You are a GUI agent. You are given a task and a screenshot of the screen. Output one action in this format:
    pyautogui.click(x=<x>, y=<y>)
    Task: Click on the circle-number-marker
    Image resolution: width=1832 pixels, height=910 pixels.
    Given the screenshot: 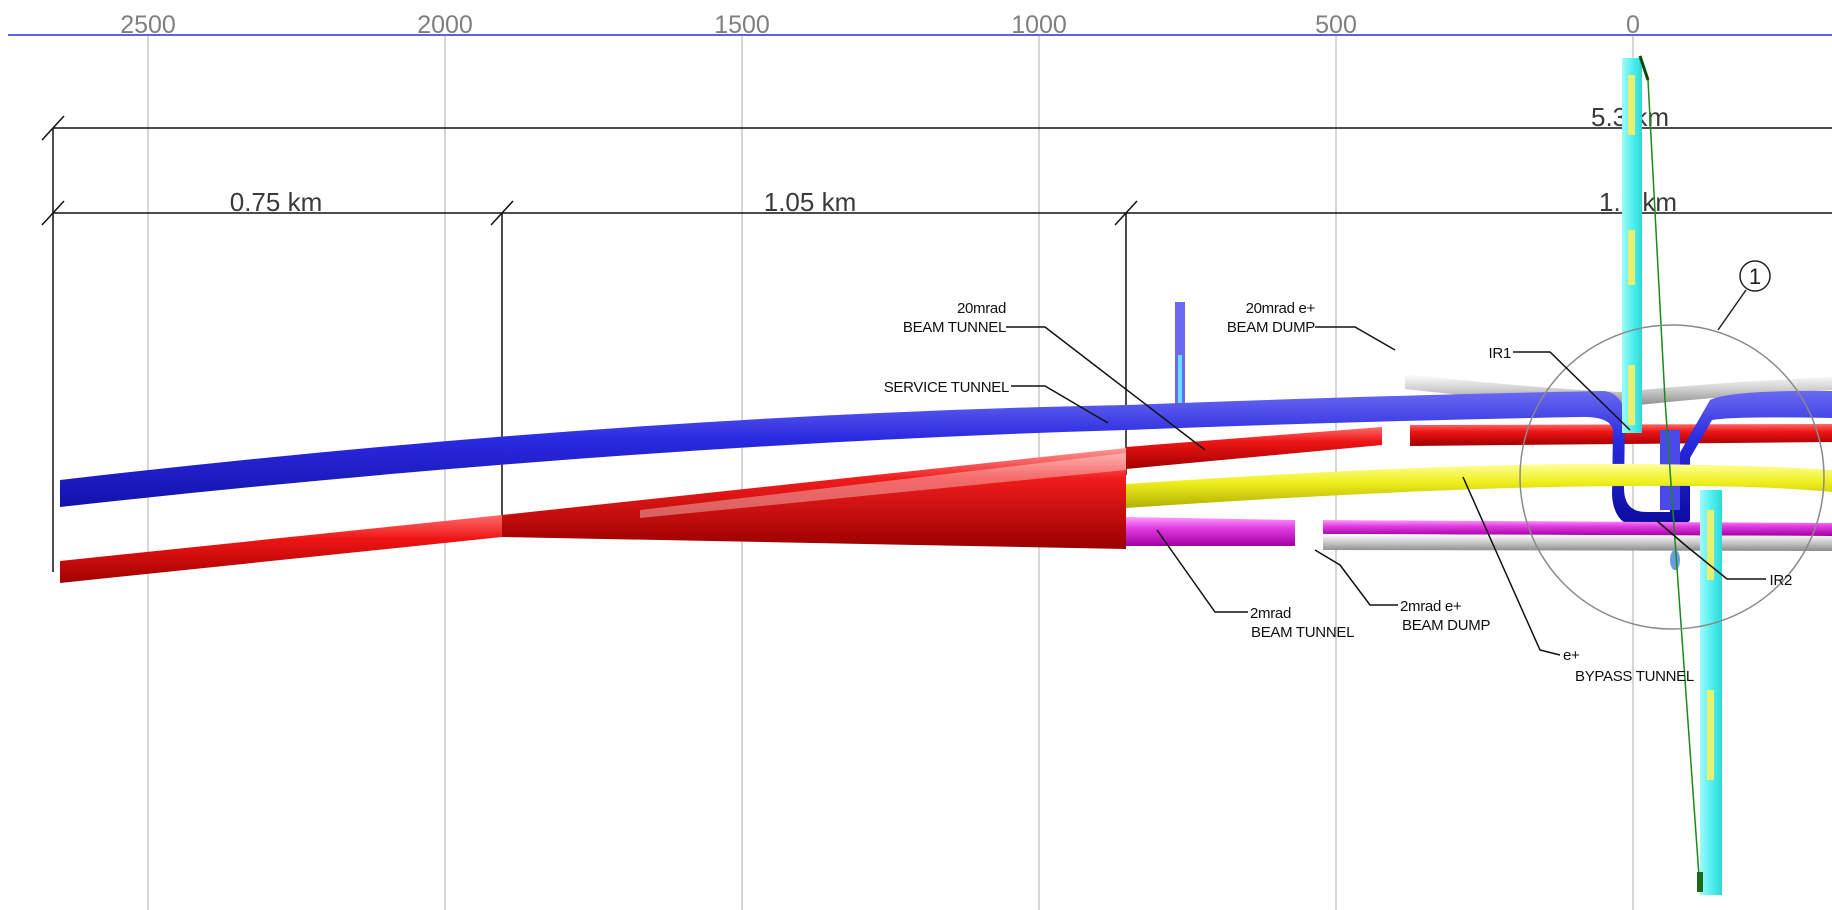 What is the action you would take?
    pyautogui.click(x=1755, y=276)
    